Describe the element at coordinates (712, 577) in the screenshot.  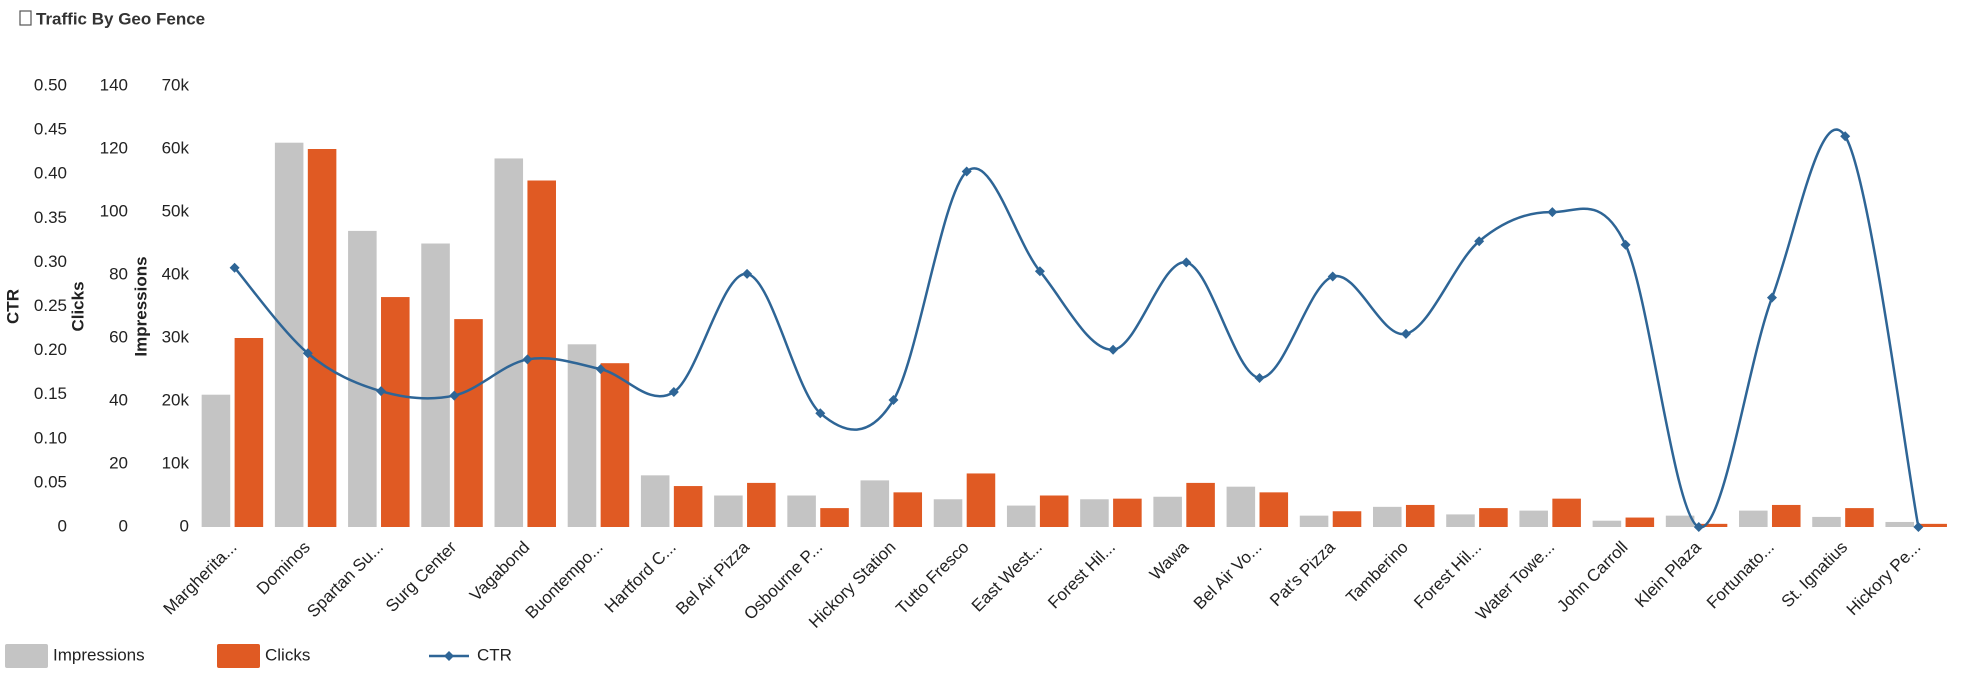
I see `x-tick-label: Bel Air Pizza` at that location.